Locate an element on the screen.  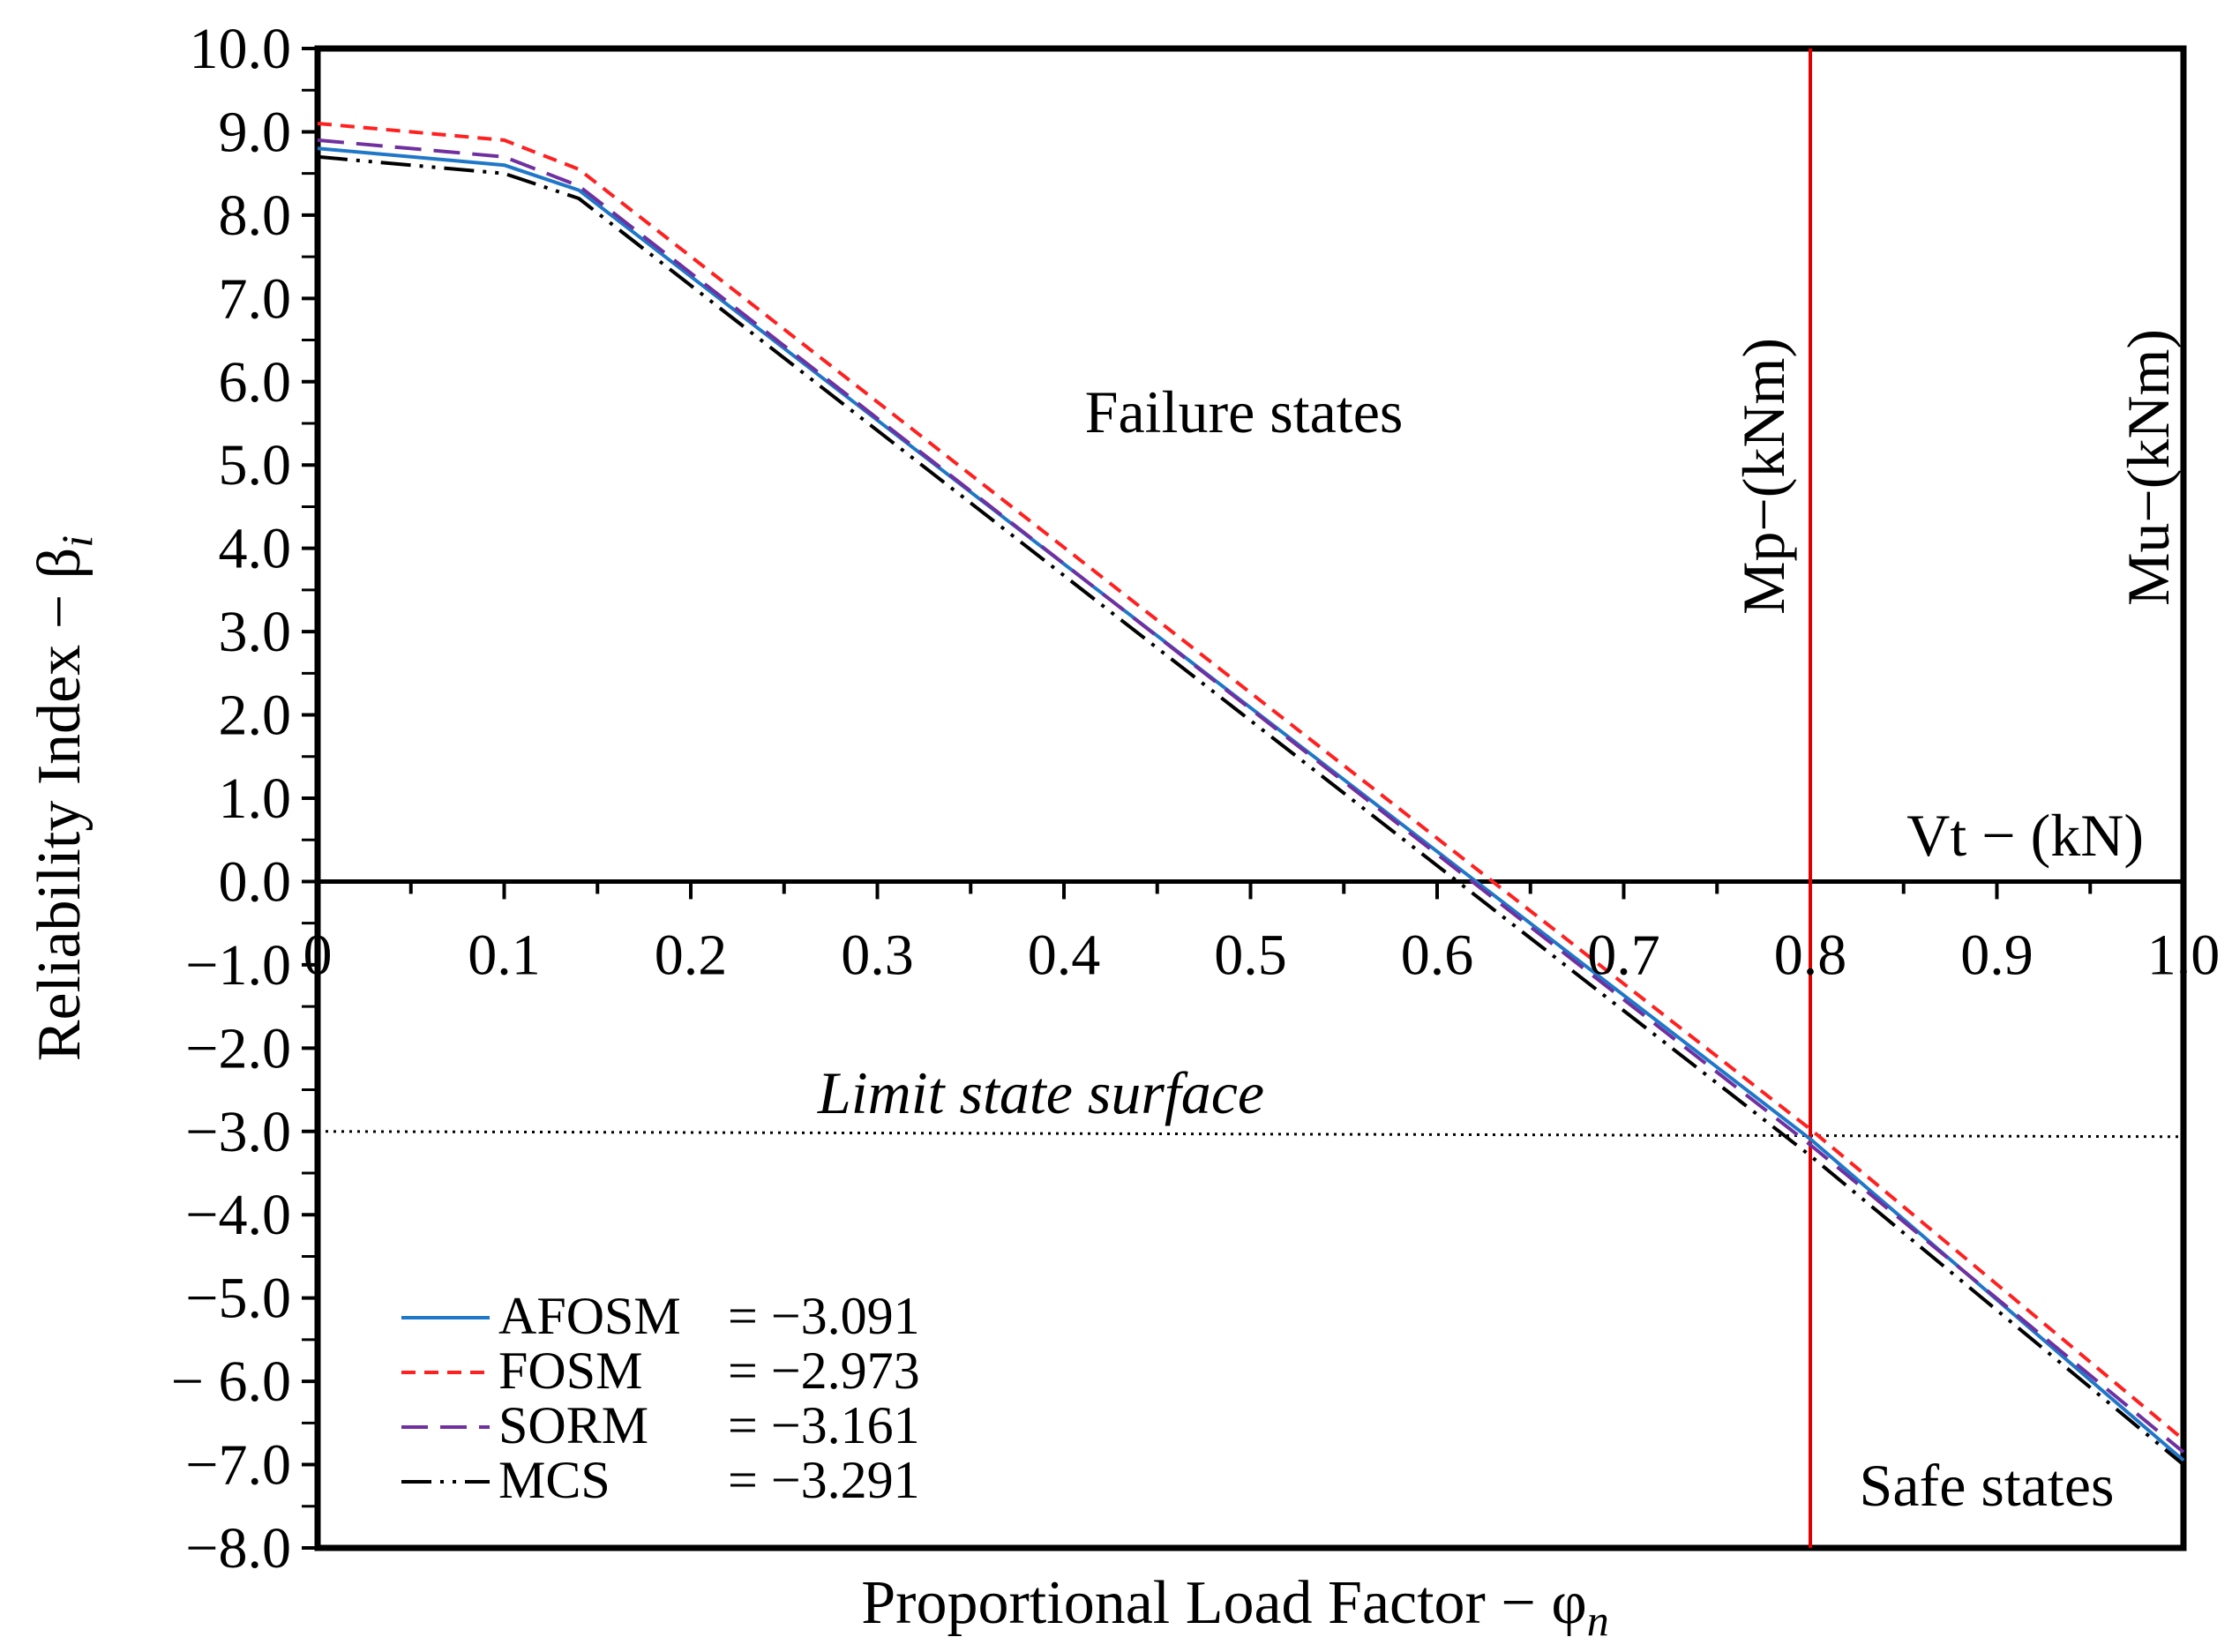
x-tick-label: 0.8 is located at coordinates (1811, 955).